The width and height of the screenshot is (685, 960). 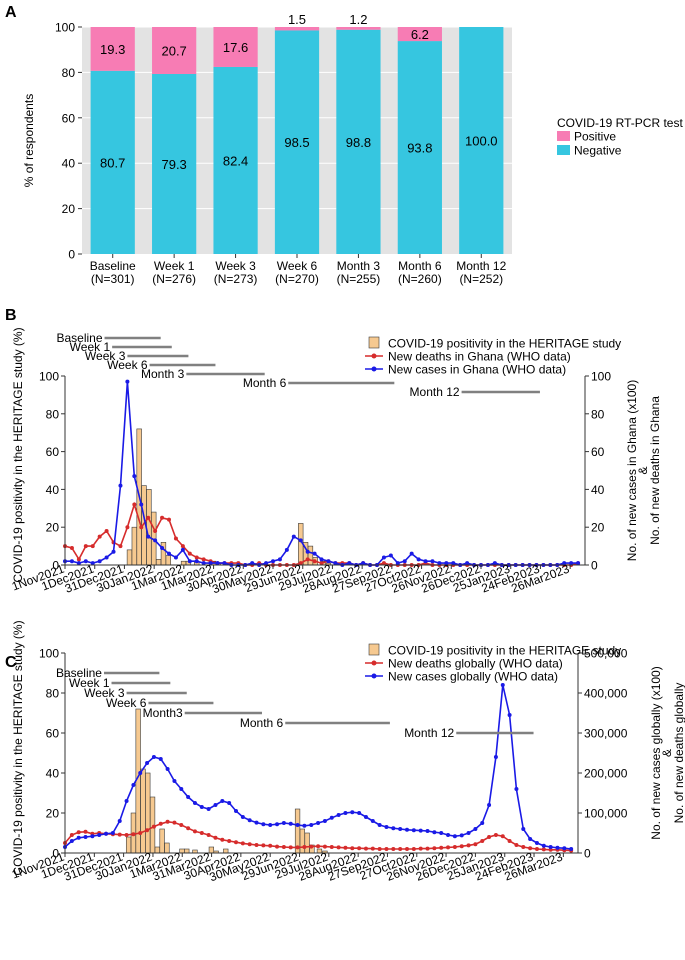 I want to click on legend-label-a: Positive, so click(x=595, y=137).